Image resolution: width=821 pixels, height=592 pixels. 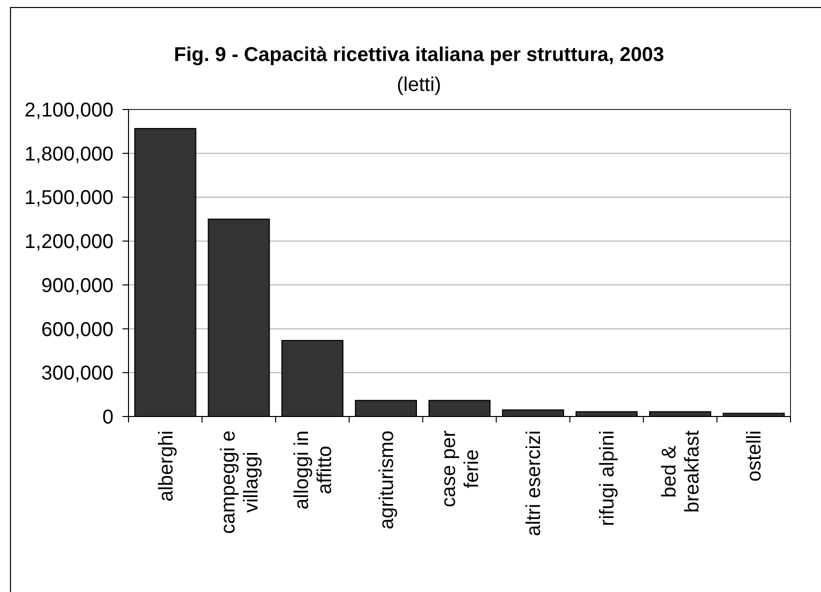 What do you see at coordinates (419, 55) in the screenshot?
I see `chart-title: Fig. 9 - Capacità ricettiva italiana per struttura, 2003` at bounding box center [419, 55].